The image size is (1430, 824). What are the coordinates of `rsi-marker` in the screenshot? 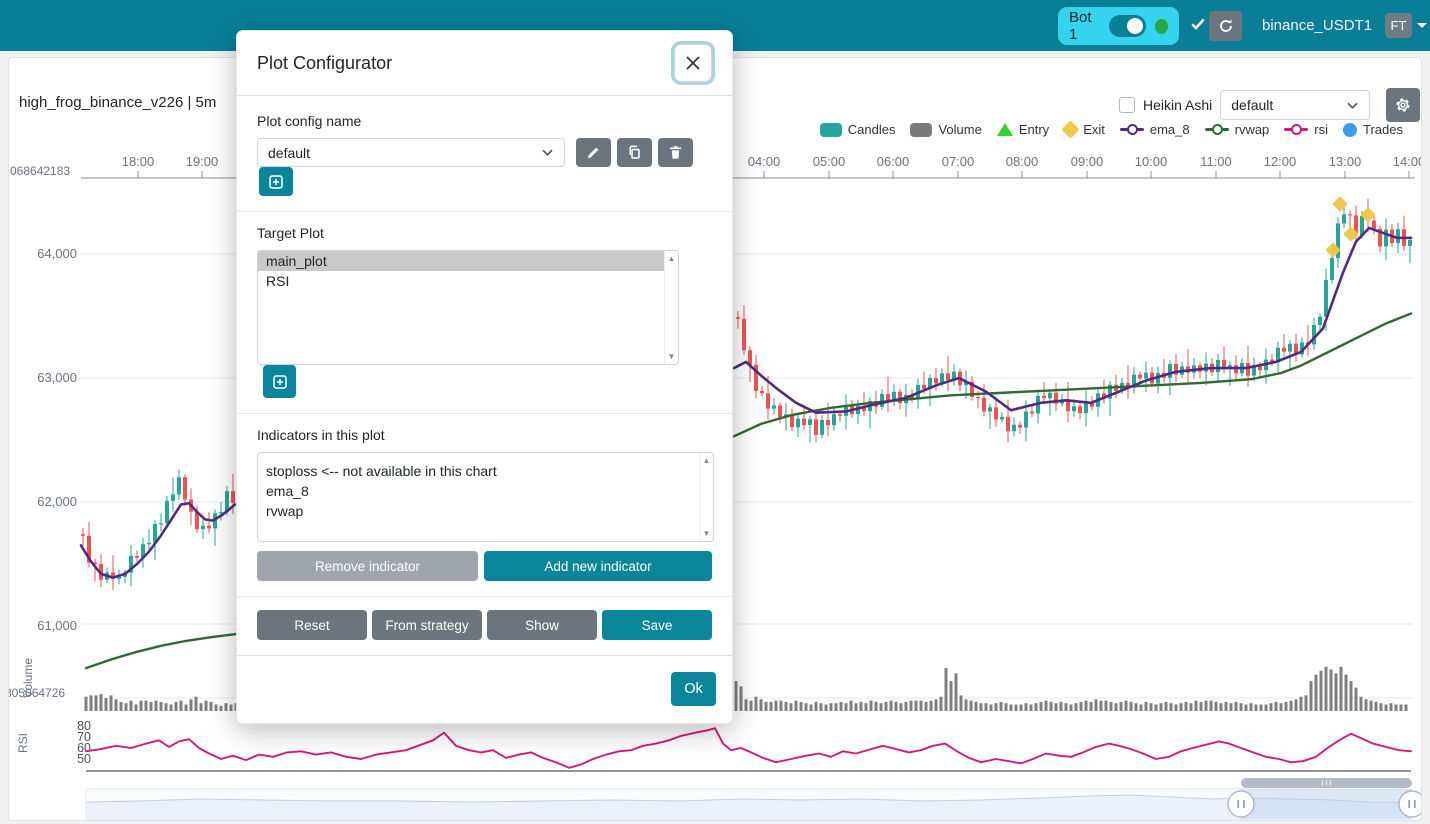 It's located at (1296, 129).